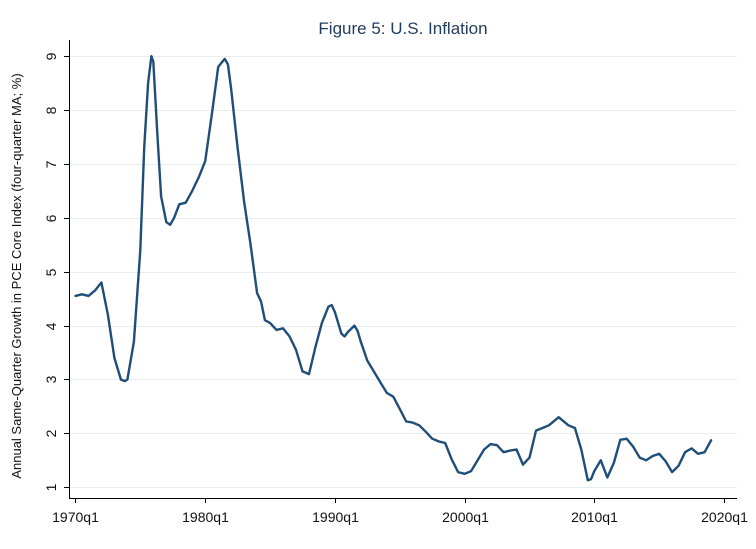 This screenshot has width=756, height=549. Describe the element at coordinates (51, 164) in the screenshot. I see `y-tick-label: 7` at that location.